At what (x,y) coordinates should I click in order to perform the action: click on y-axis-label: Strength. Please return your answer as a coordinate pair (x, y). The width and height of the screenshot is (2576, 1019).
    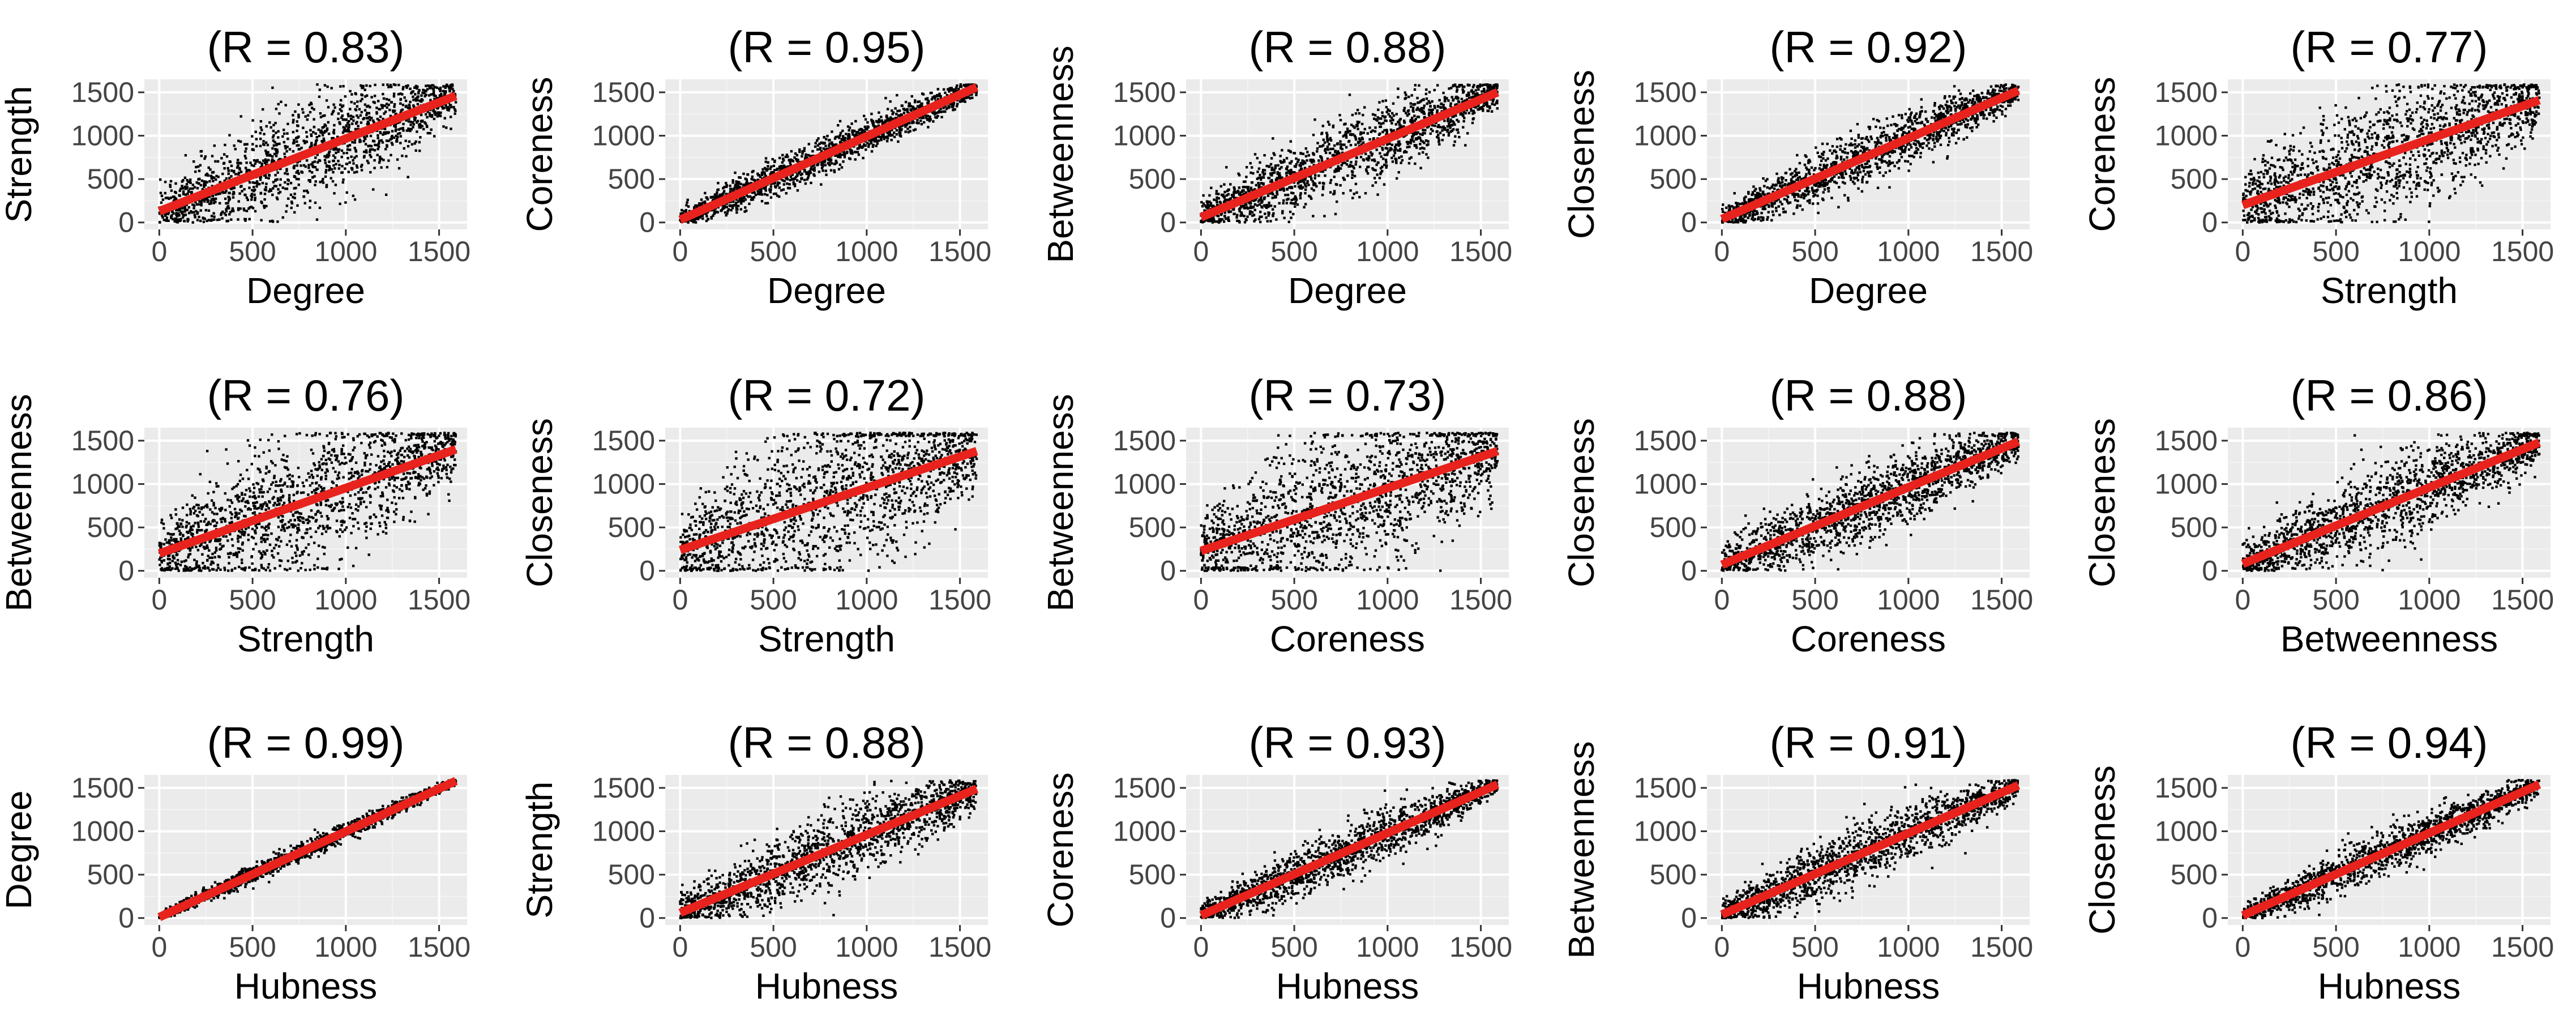
    Looking at the image, I should click on (19, 154).